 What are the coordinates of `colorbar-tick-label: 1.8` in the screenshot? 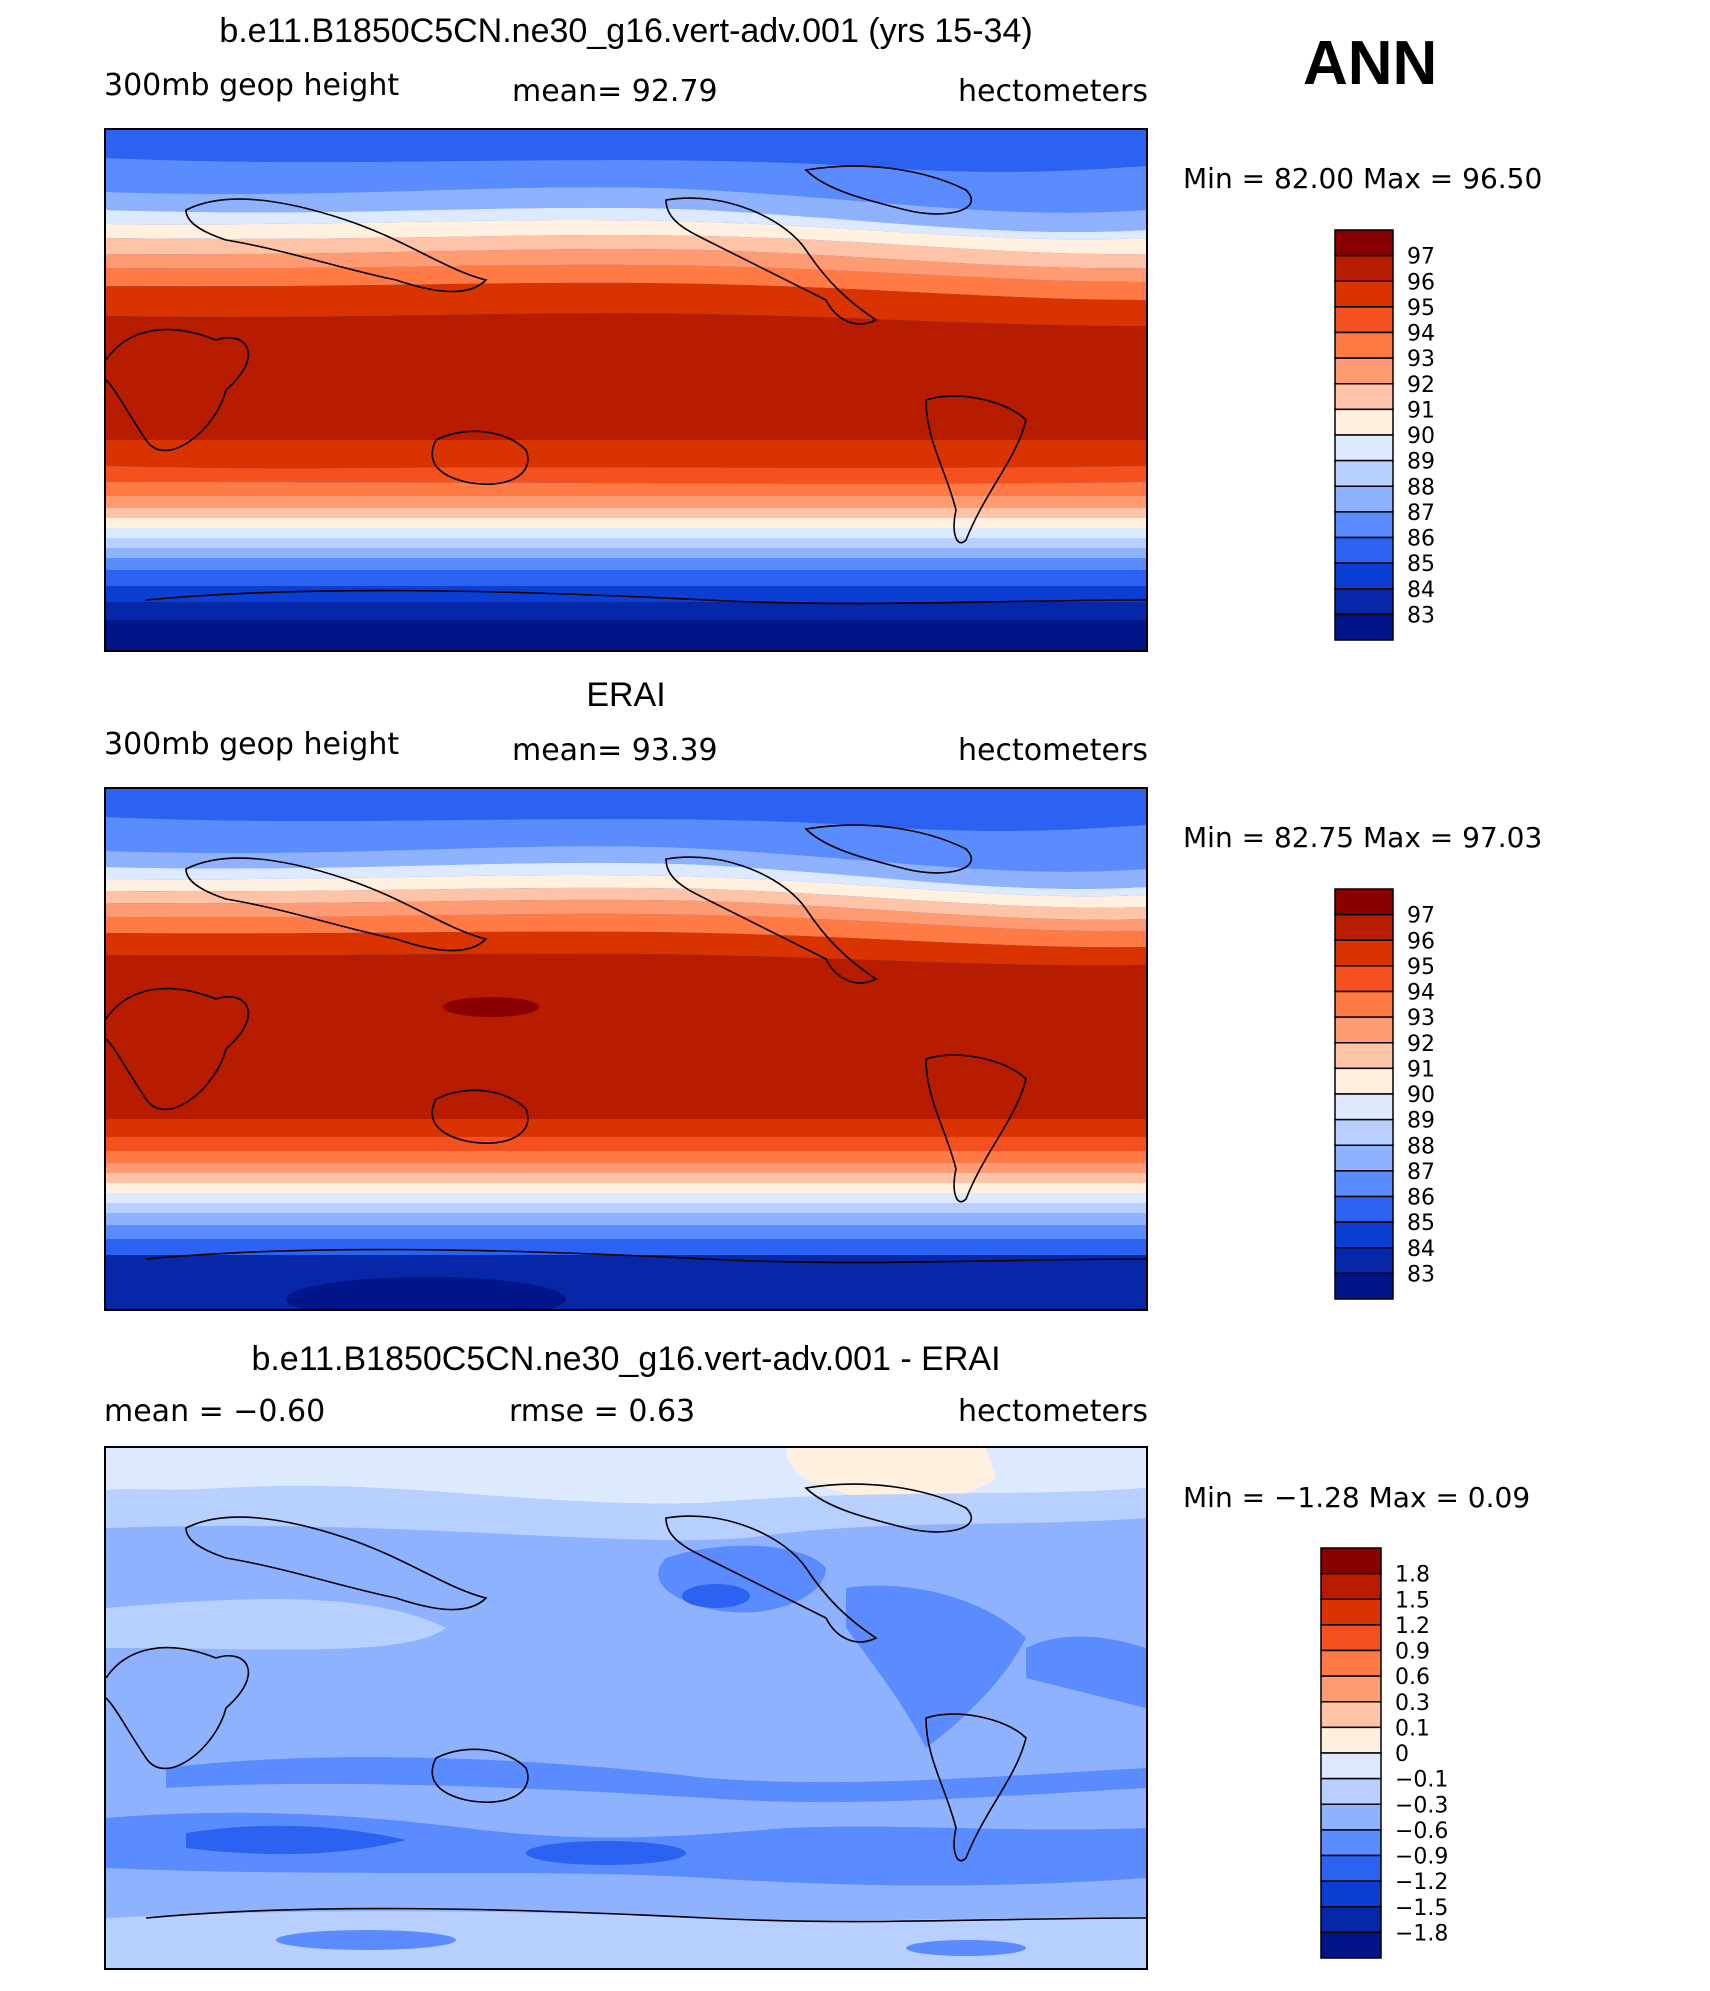 It's located at (1412, 1575).